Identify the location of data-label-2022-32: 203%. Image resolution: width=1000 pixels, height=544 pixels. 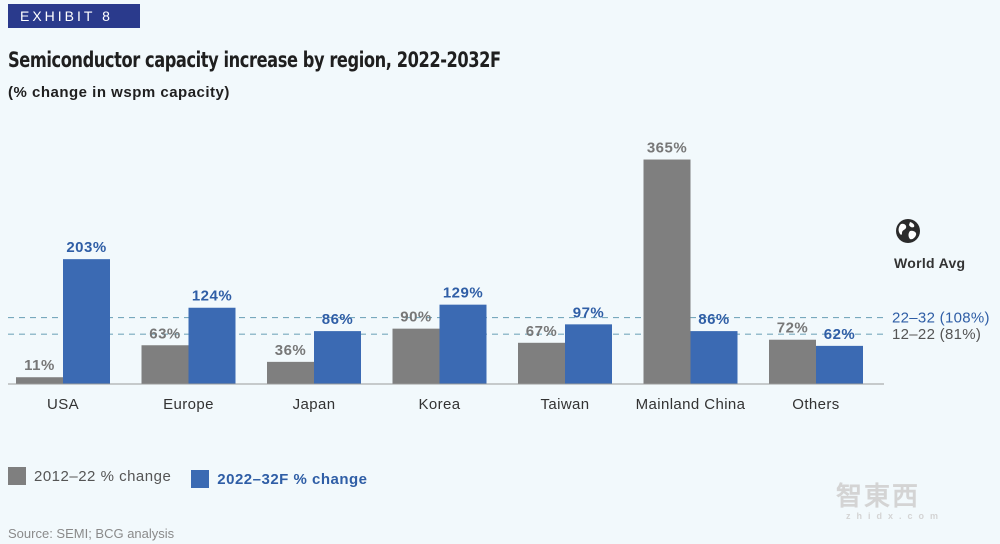
(86, 247).